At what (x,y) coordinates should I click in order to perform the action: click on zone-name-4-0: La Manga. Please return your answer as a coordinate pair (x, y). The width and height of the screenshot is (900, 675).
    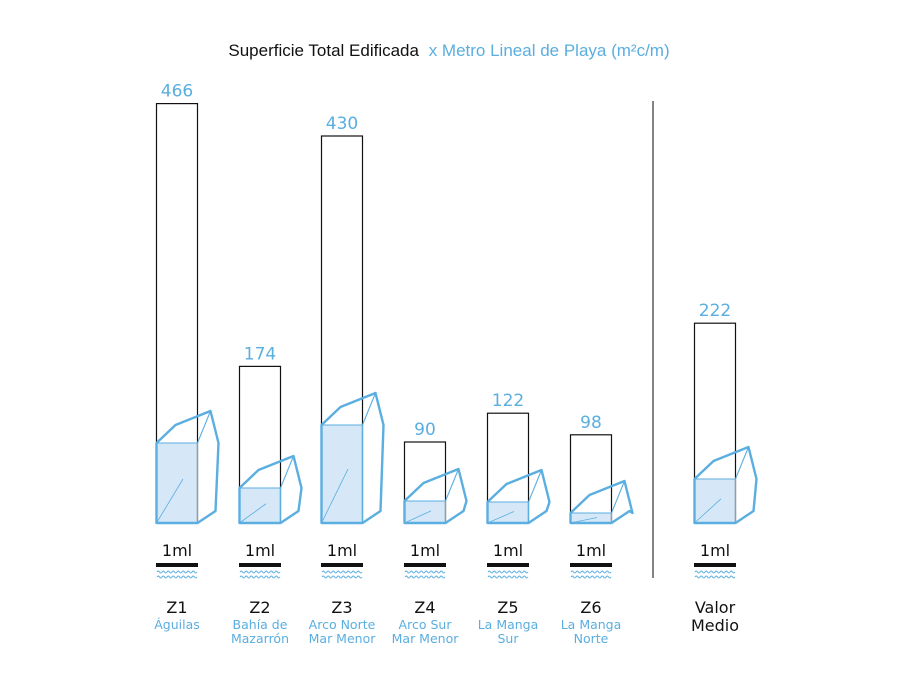
    Looking at the image, I should click on (508, 624).